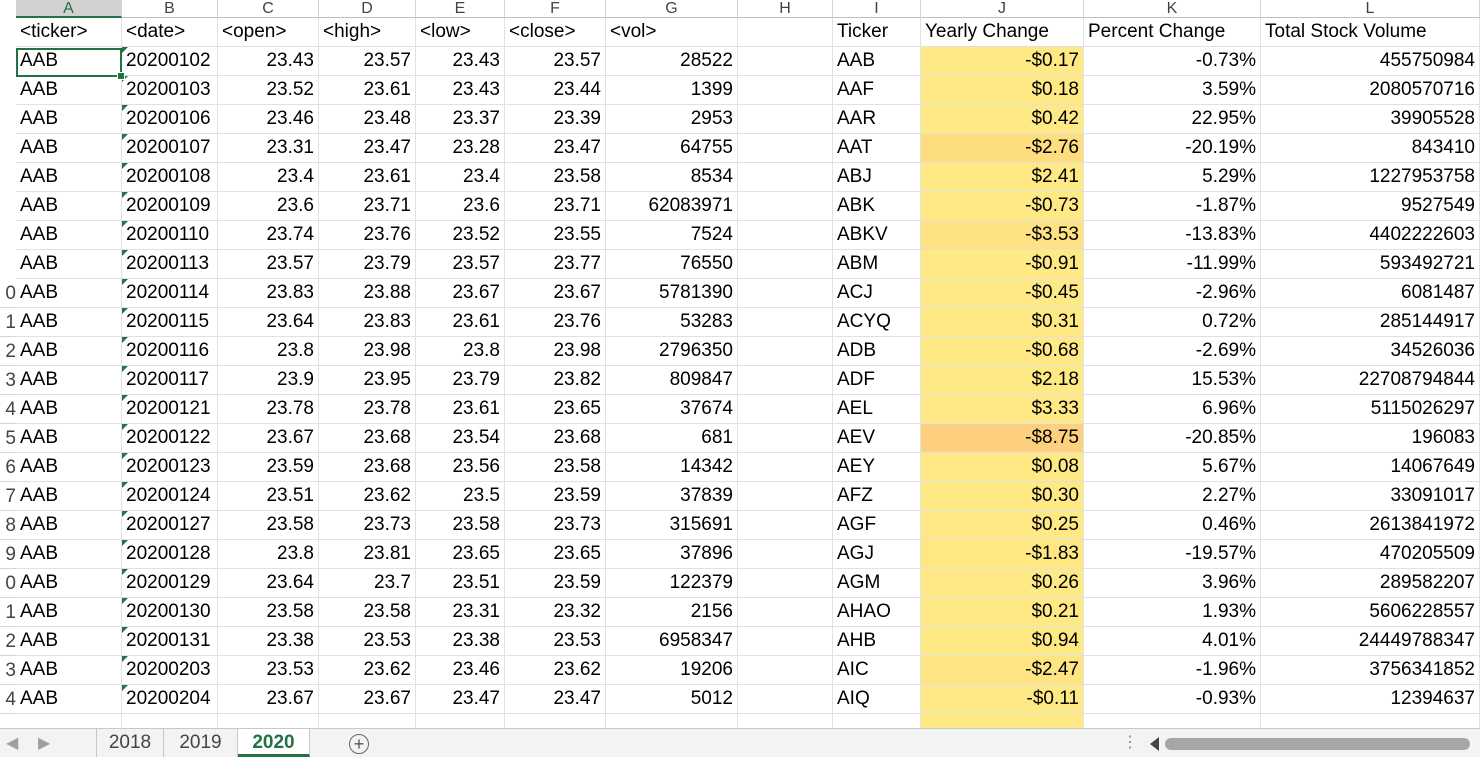  I want to click on cell-l: 33091017, so click(1370, 496).